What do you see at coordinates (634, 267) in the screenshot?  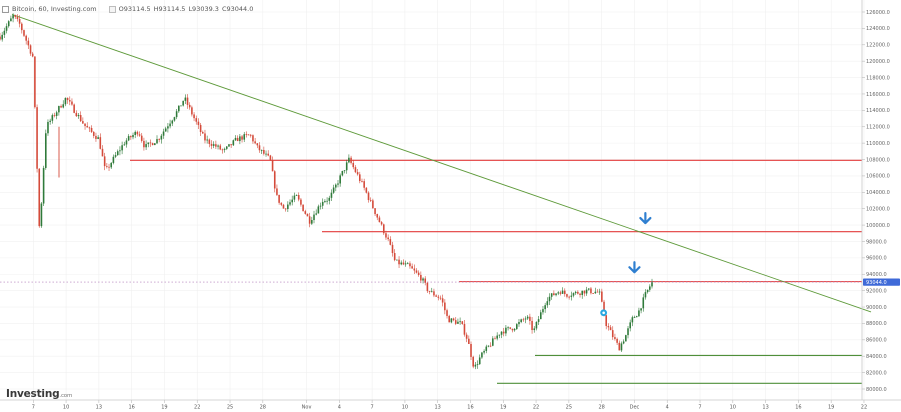 I see `arrow-down-icon` at bounding box center [634, 267].